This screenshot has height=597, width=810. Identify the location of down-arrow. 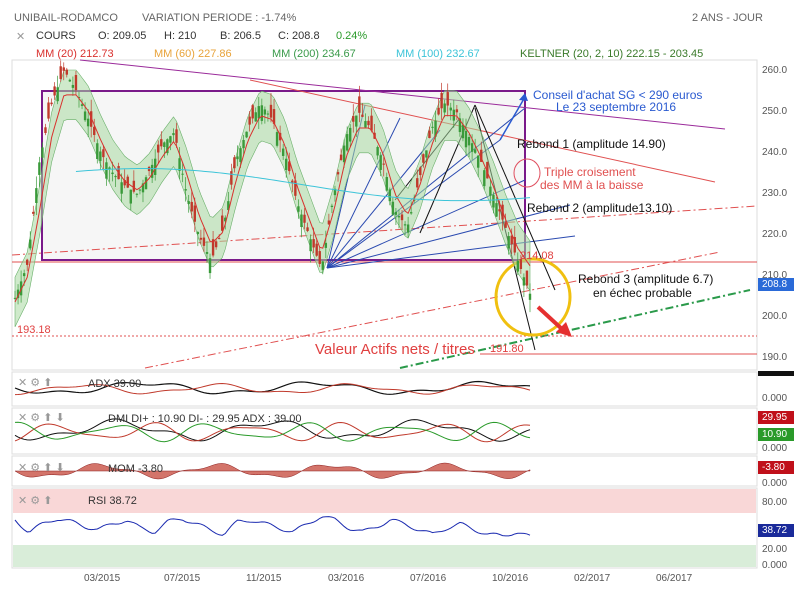
(550, 318).